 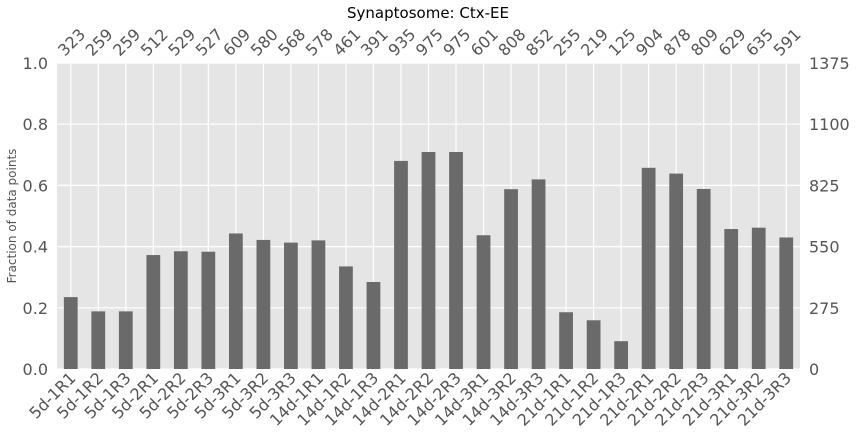 What do you see at coordinates (291, 42) in the screenshot?
I see `count-label: 568` at bounding box center [291, 42].